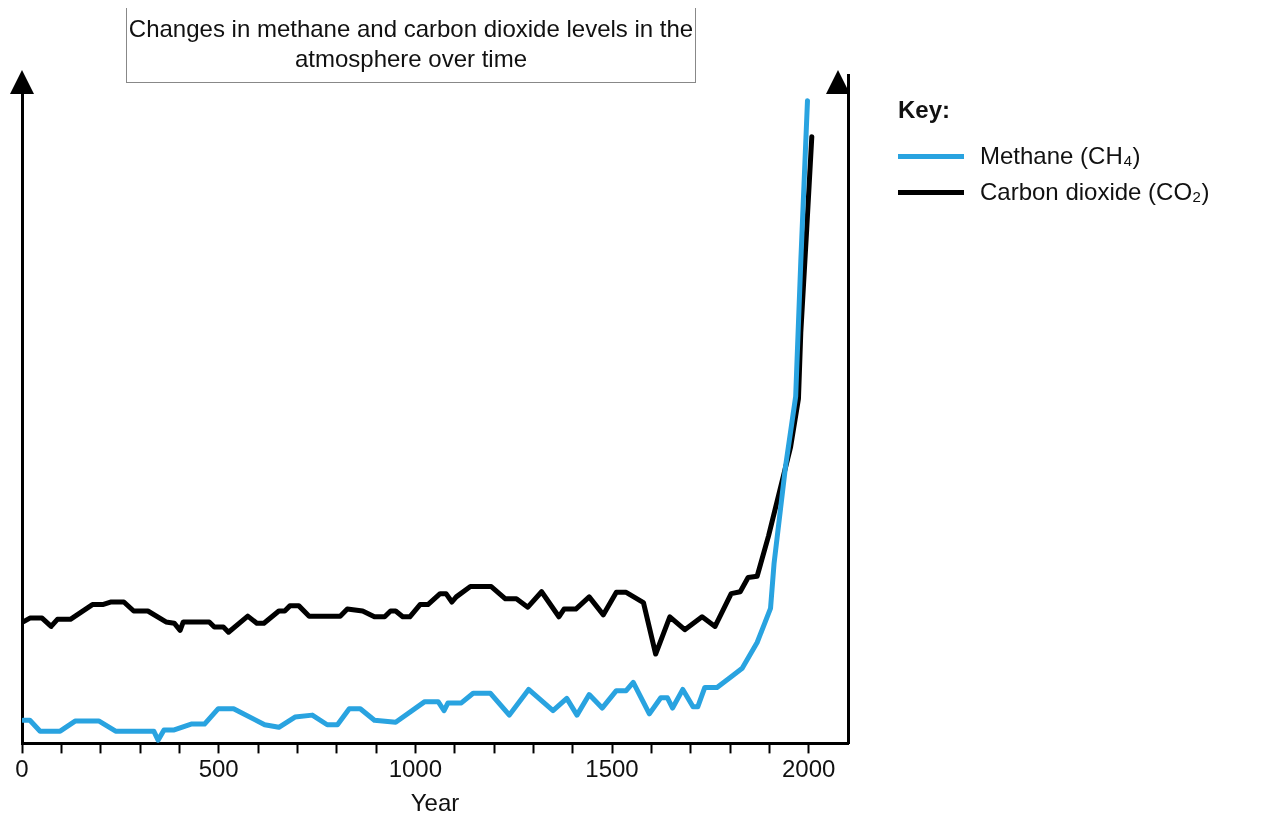 The height and width of the screenshot is (831, 1266). Describe the element at coordinates (411, 45) in the screenshot. I see `chart-title: Changes in methane and carbon dioxide levels in the atmosphere over time` at that location.